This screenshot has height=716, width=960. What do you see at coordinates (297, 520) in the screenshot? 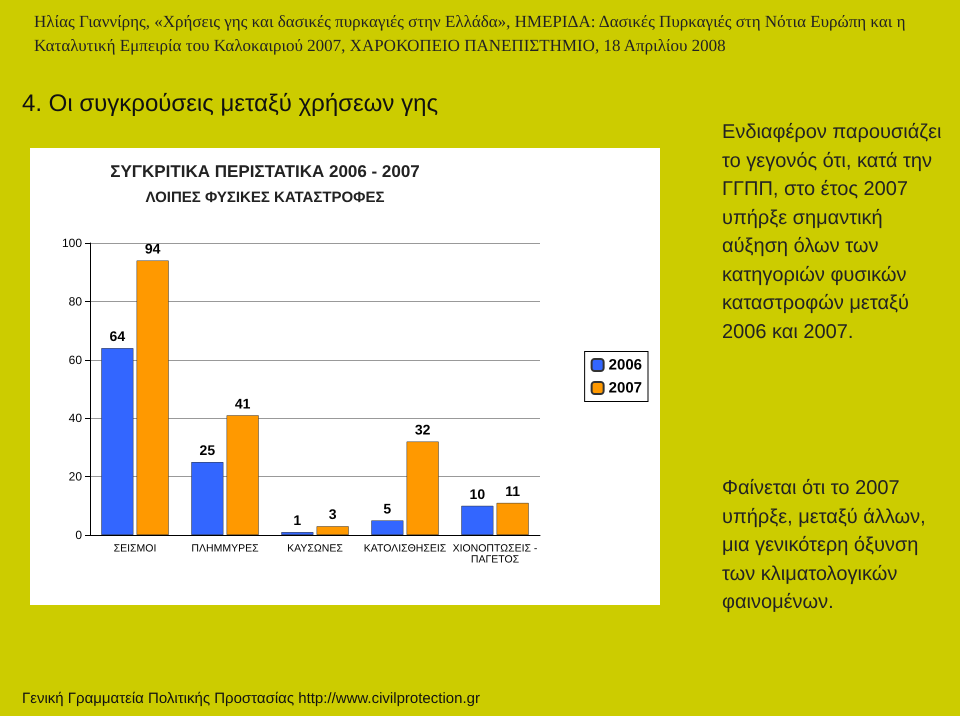
I see `data-label: 1` at bounding box center [297, 520].